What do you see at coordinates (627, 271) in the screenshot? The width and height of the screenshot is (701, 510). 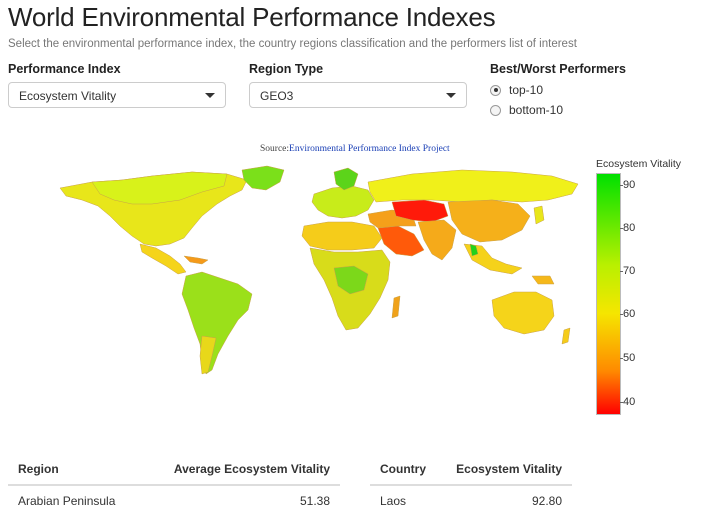 I see `legend-tick: 70` at bounding box center [627, 271].